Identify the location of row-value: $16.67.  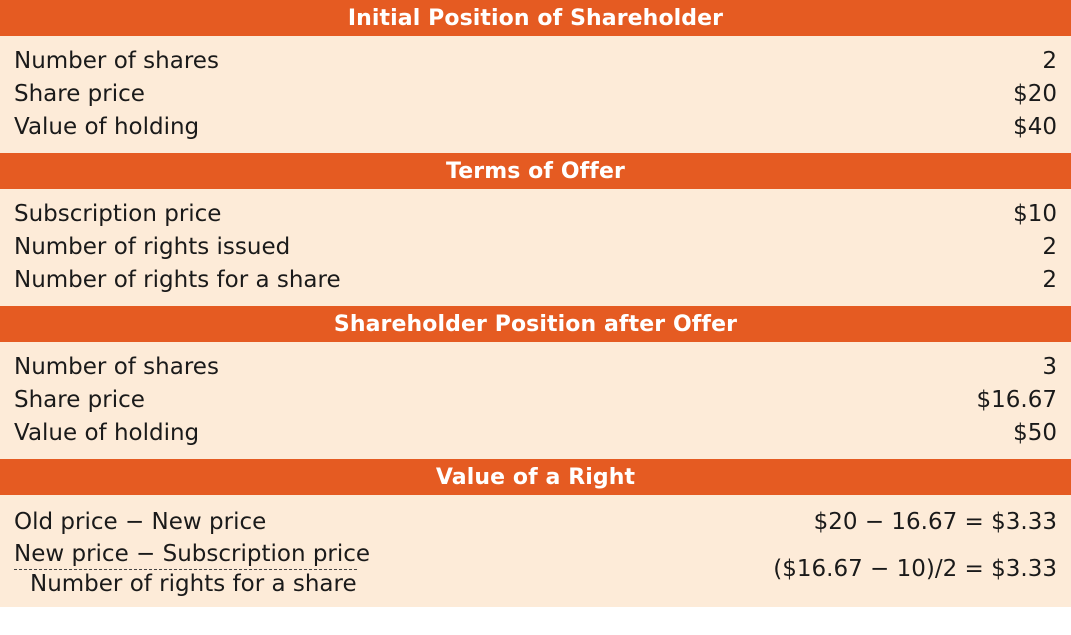
(1016, 399).